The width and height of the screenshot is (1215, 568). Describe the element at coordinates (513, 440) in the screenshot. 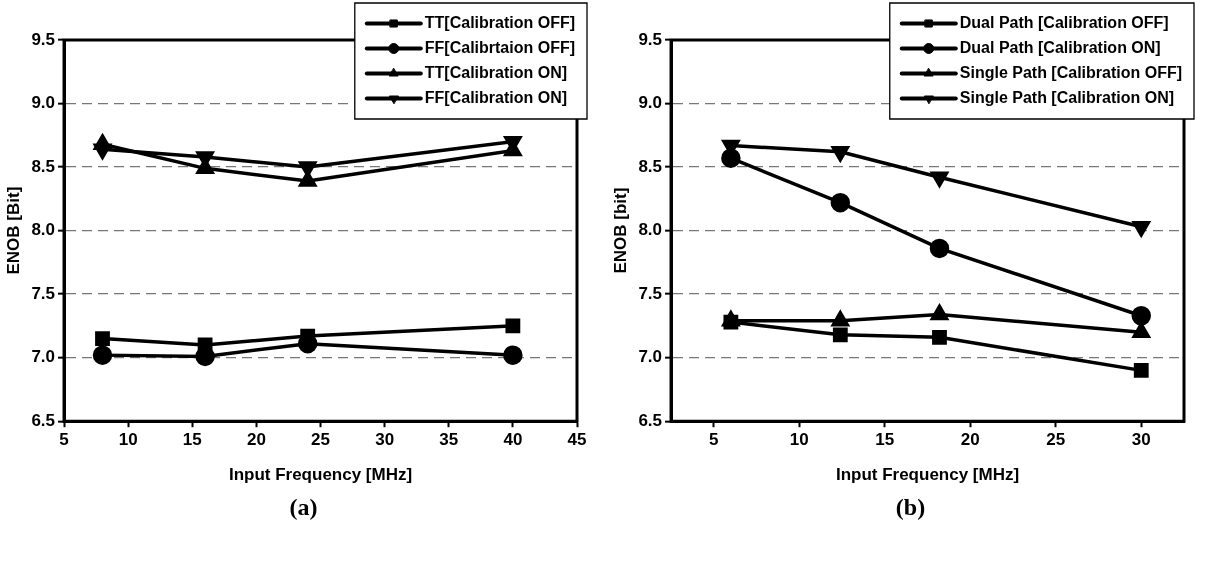

I see `x-tick-label: 40` at that location.